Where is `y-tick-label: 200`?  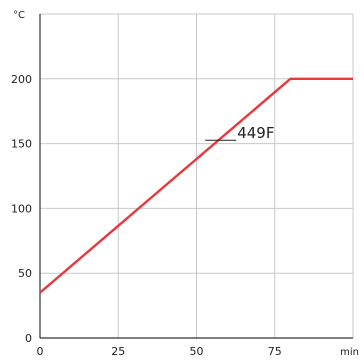 y-tick-label: 200 is located at coordinates (21, 79).